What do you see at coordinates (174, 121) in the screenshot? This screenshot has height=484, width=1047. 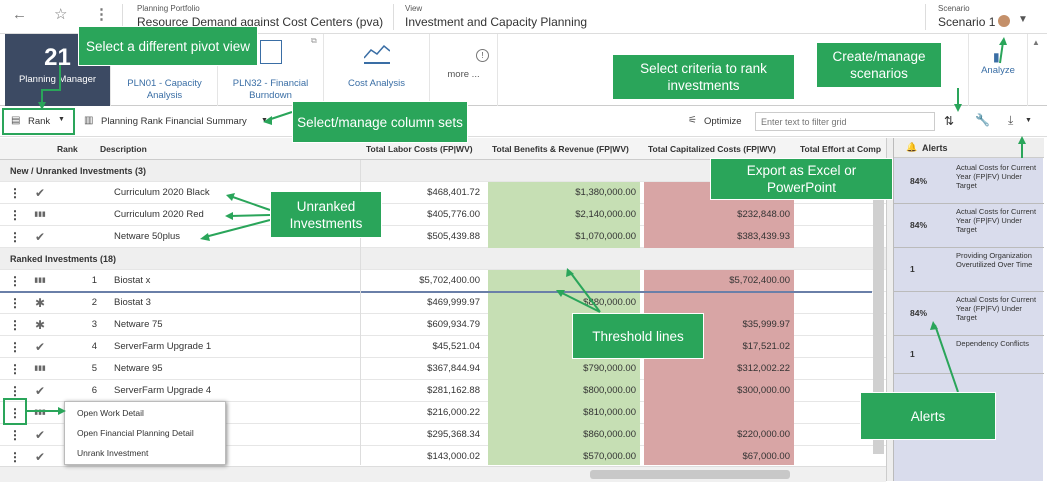 I see `column-set-selector: Planning Rank Financial Summary` at bounding box center [174, 121].